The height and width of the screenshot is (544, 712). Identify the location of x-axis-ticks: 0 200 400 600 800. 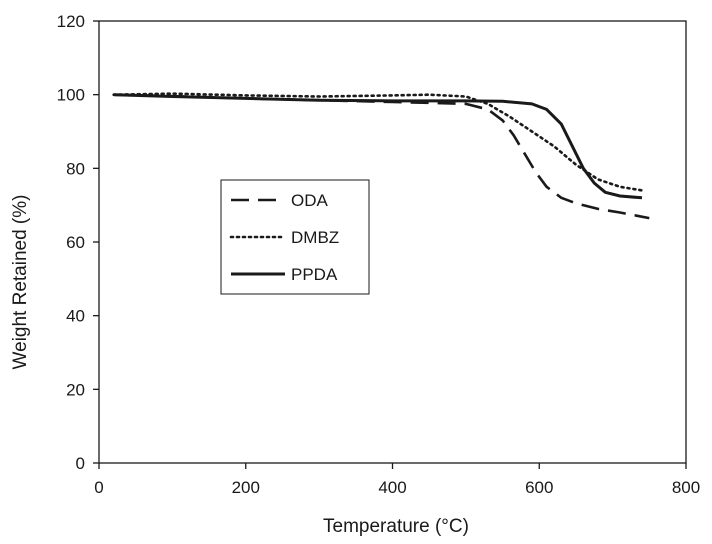
(397, 480).